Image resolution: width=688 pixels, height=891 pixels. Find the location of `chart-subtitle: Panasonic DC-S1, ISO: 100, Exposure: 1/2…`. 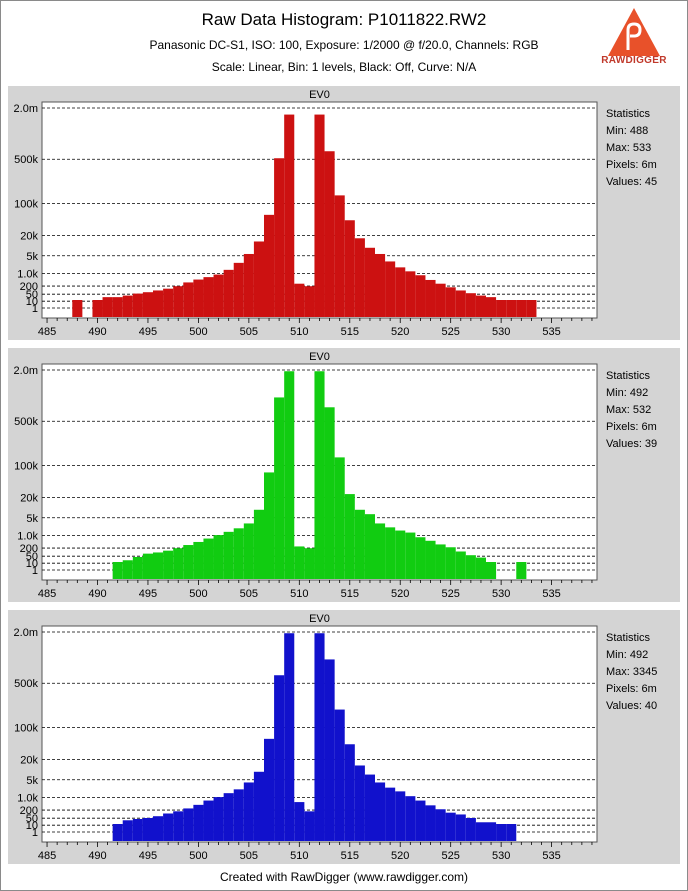

chart-subtitle: Panasonic DC-S1, ISO: 100, Exposure: 1/2… is located at coordinates (344, 45).